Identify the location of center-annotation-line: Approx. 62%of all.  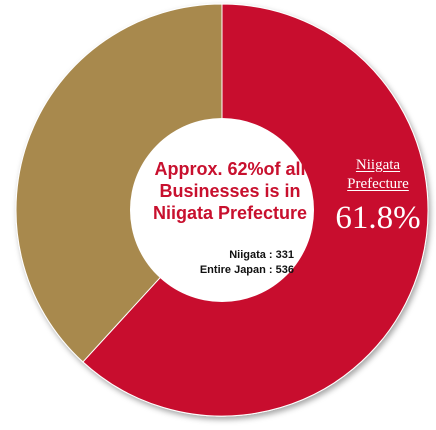
(230, 169).